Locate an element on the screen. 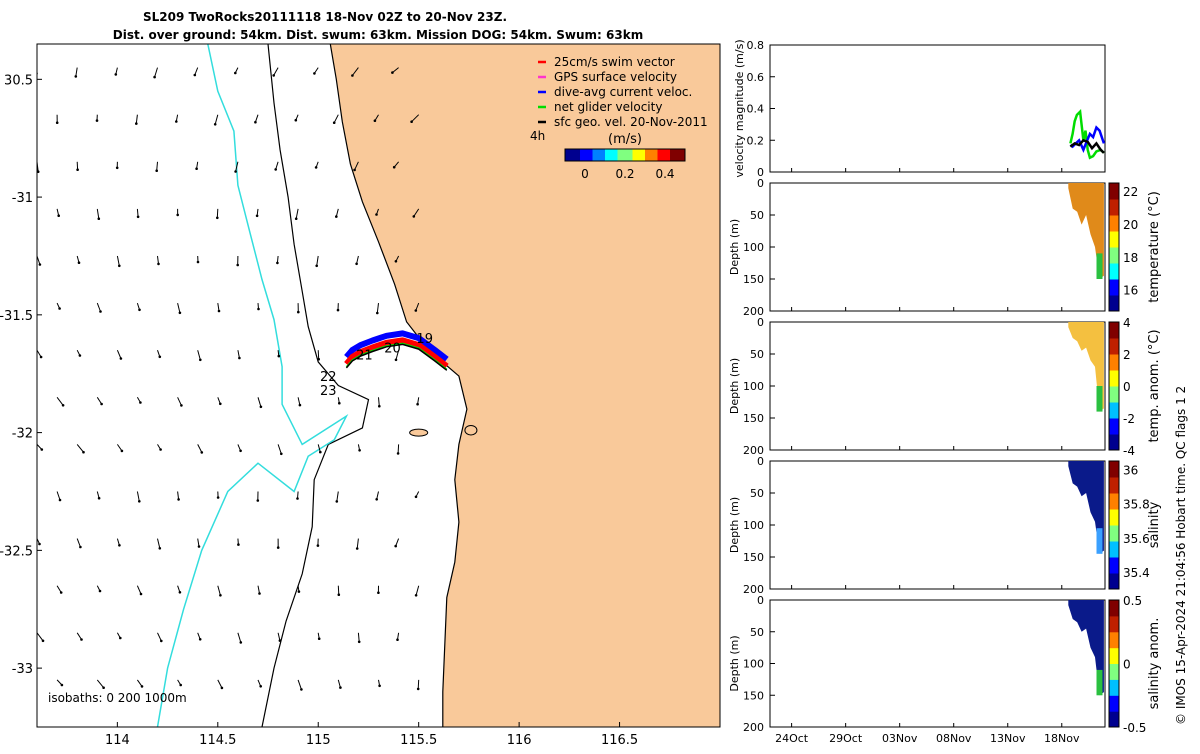 This screenshot has height=754, width=1200. velocity-y-label: velocity magnitude (m/s) is located at coordinates (739, 108).